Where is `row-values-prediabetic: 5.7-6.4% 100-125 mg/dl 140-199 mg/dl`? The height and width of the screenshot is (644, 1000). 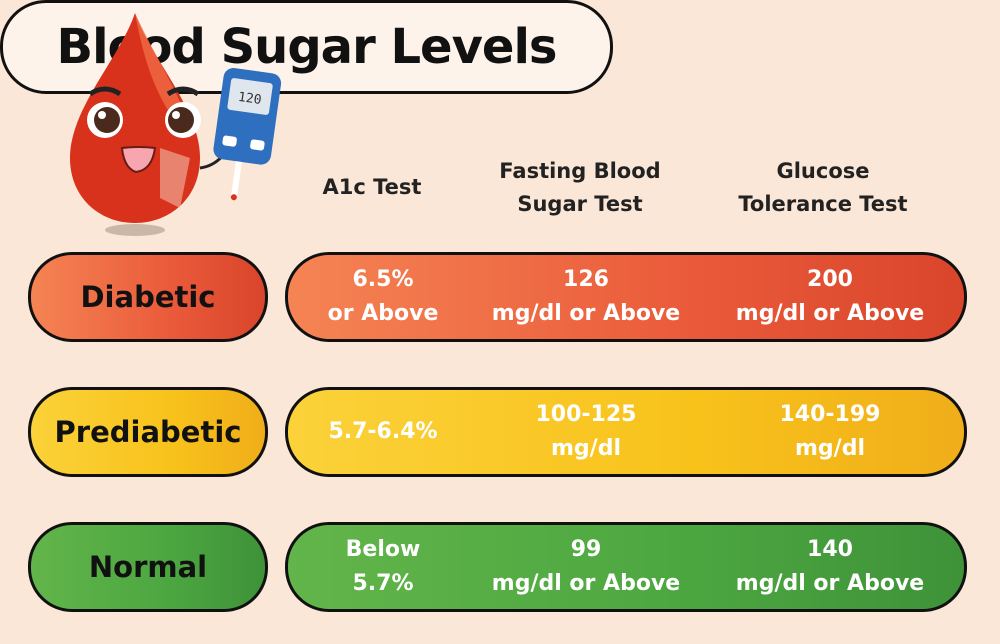
row-values-prediabetic: 5.7-6.4% 100-125 mg/dl 140-199 mg/dl is located at coordinates (626, 432).